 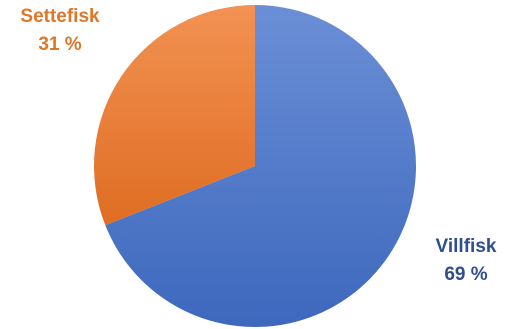 What do you see at coordinates (465, 274) in the screenshot?
I see `slice-value-villfisk: 69 %` at bounding box center [465, 274].